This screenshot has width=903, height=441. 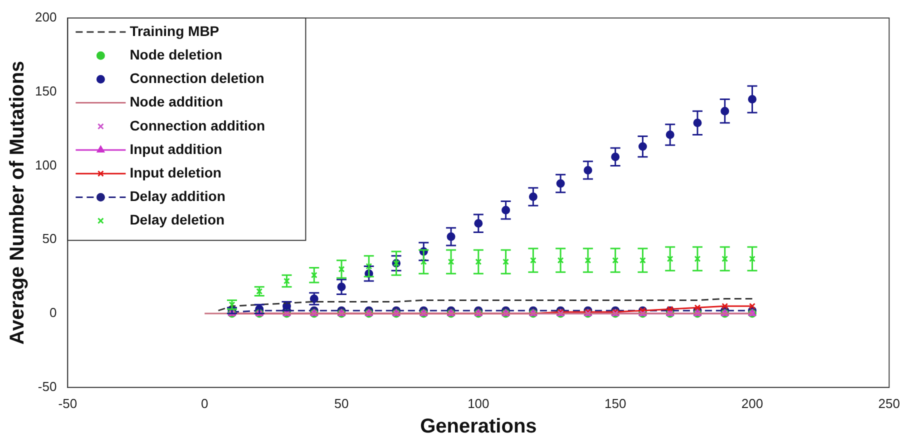 I want to click on x-tick-label: 250, so click(x=889, y=403).